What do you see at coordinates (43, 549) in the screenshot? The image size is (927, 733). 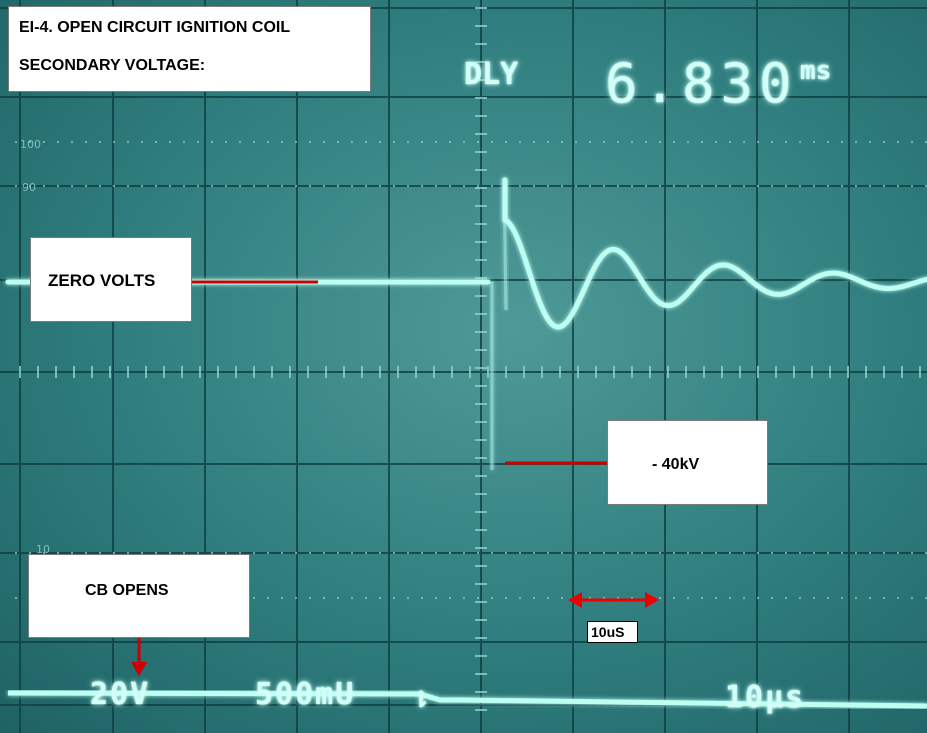 I see `graticule-label-10: 10` at bounding box center [43, 549].